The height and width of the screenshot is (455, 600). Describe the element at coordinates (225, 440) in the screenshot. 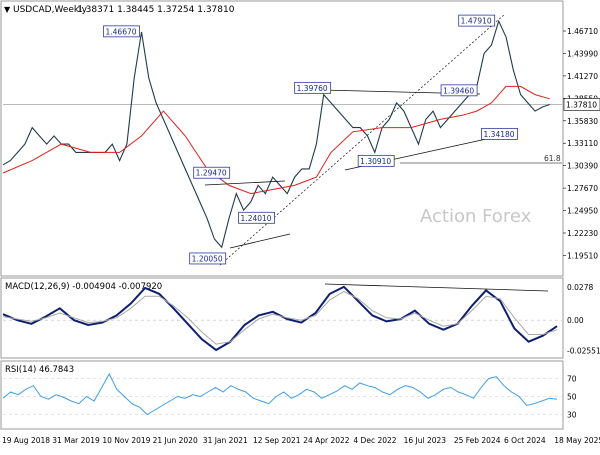

I see `x-tick-label: 31 Jan 2021` at that location.